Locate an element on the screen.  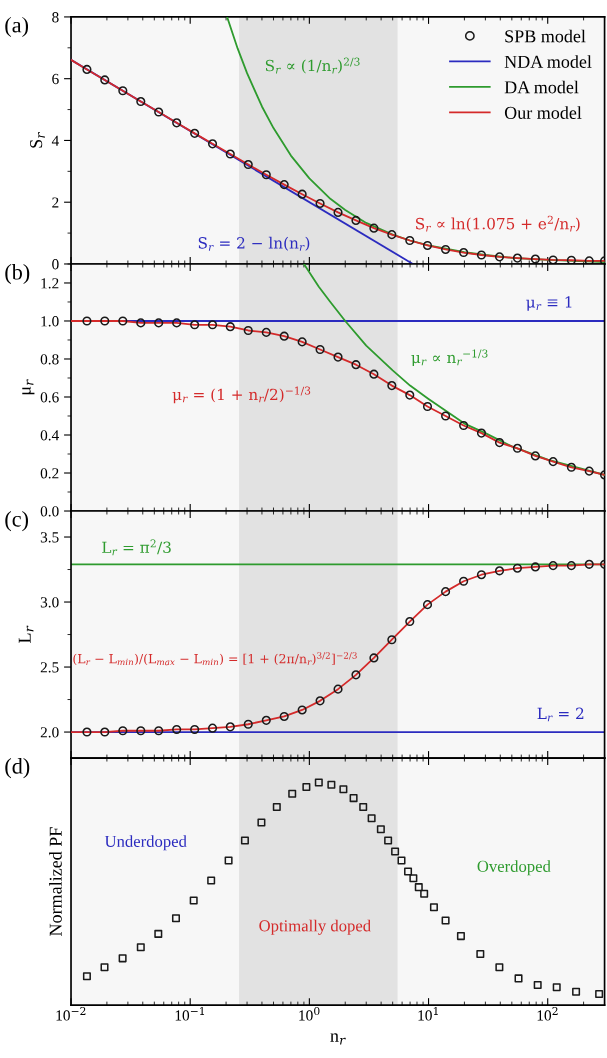
legend-label: Our model is located at coordinates (543, 112).